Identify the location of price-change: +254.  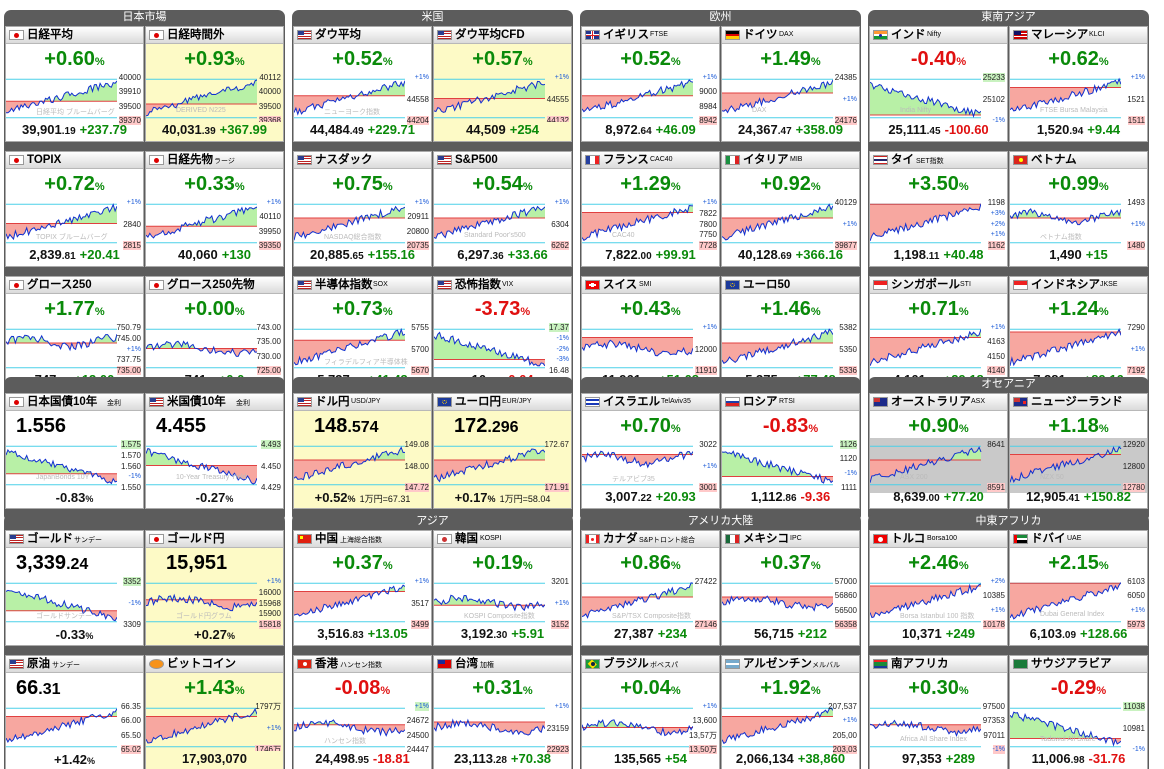
(524, 129).